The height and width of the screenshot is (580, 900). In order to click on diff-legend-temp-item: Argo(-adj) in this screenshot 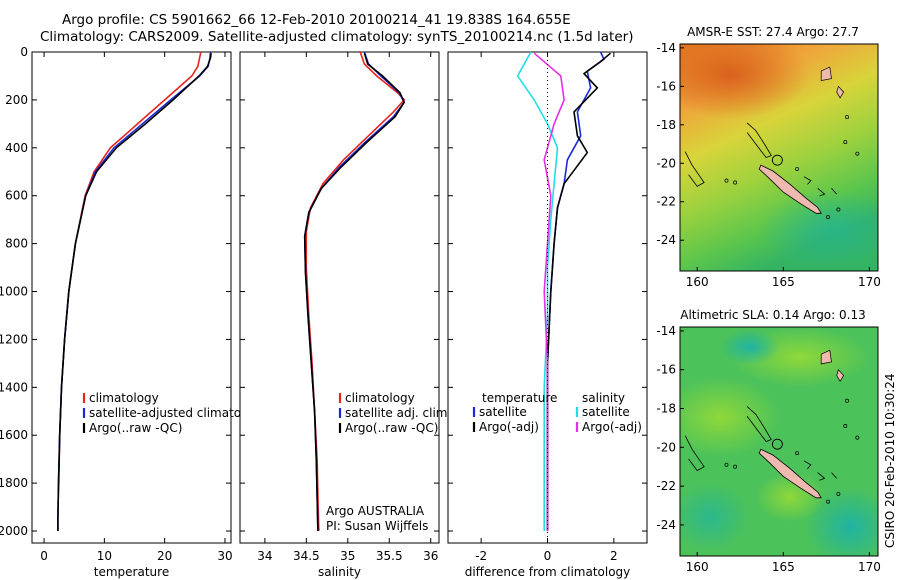, I will do `click(509, 427)`.